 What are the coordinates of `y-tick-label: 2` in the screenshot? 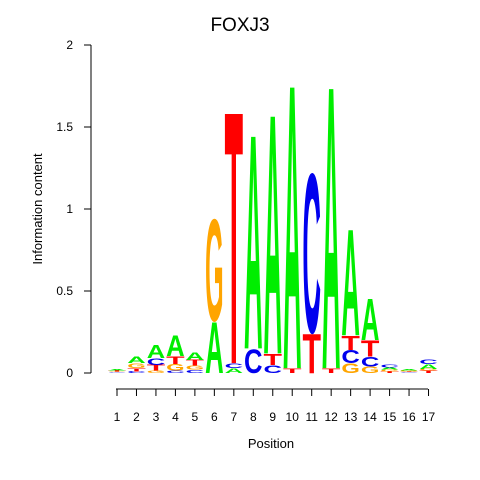 It's located at (69, 45).